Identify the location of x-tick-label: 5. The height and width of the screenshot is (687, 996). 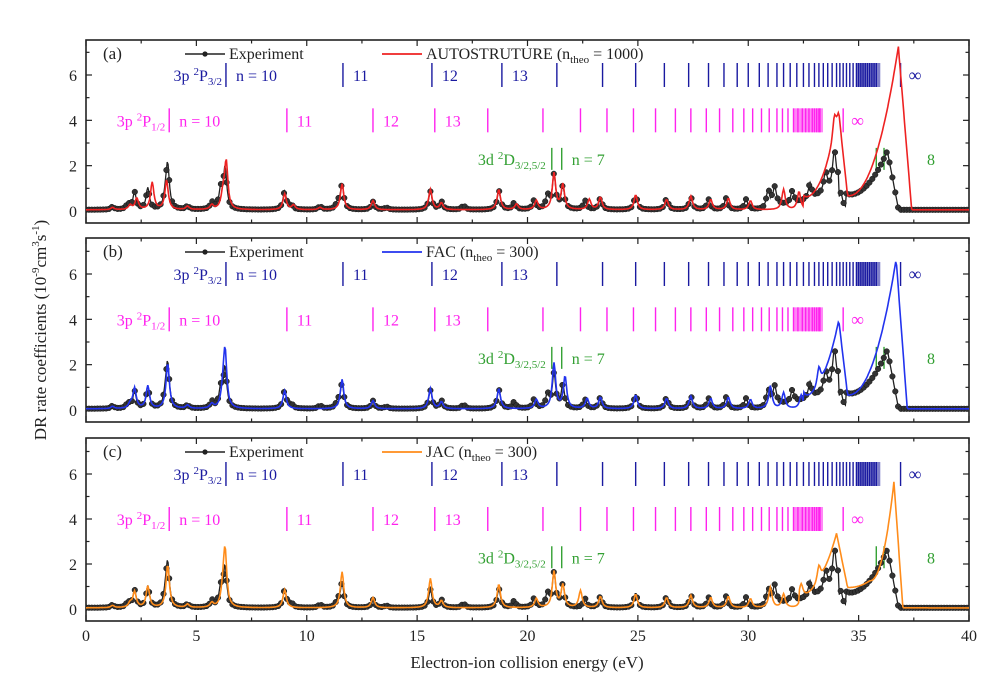
(196, 636).